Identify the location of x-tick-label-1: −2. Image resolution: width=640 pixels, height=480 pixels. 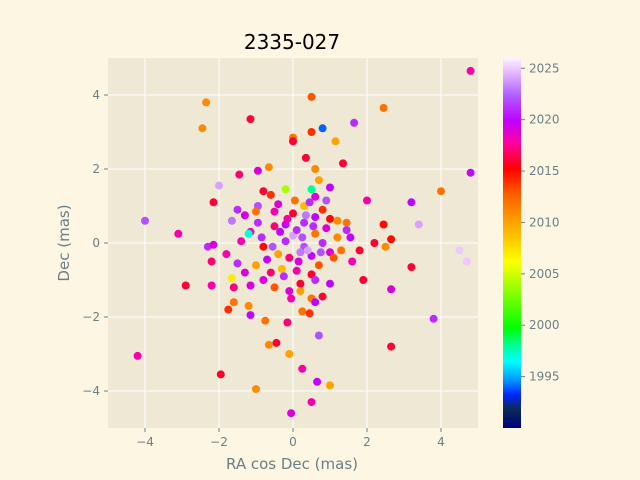
(219, 442).